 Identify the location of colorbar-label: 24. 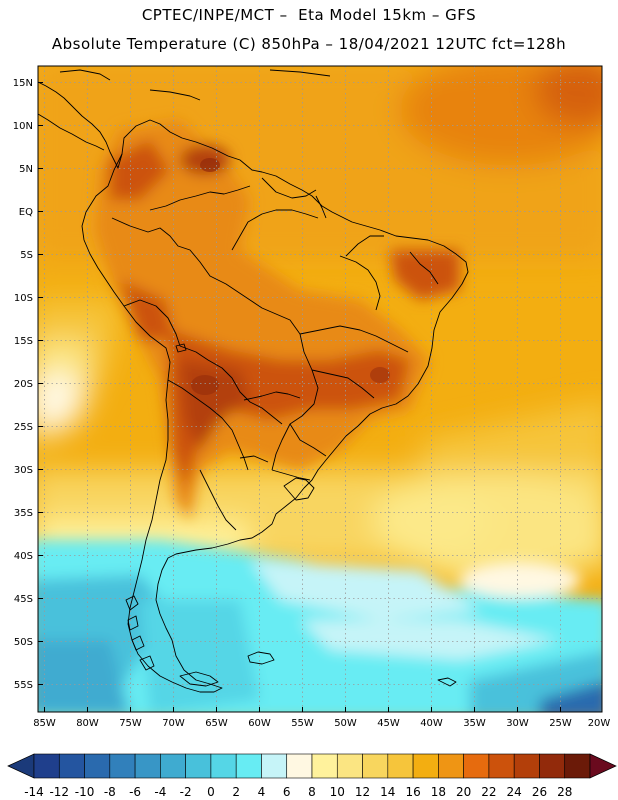
(514, 792).